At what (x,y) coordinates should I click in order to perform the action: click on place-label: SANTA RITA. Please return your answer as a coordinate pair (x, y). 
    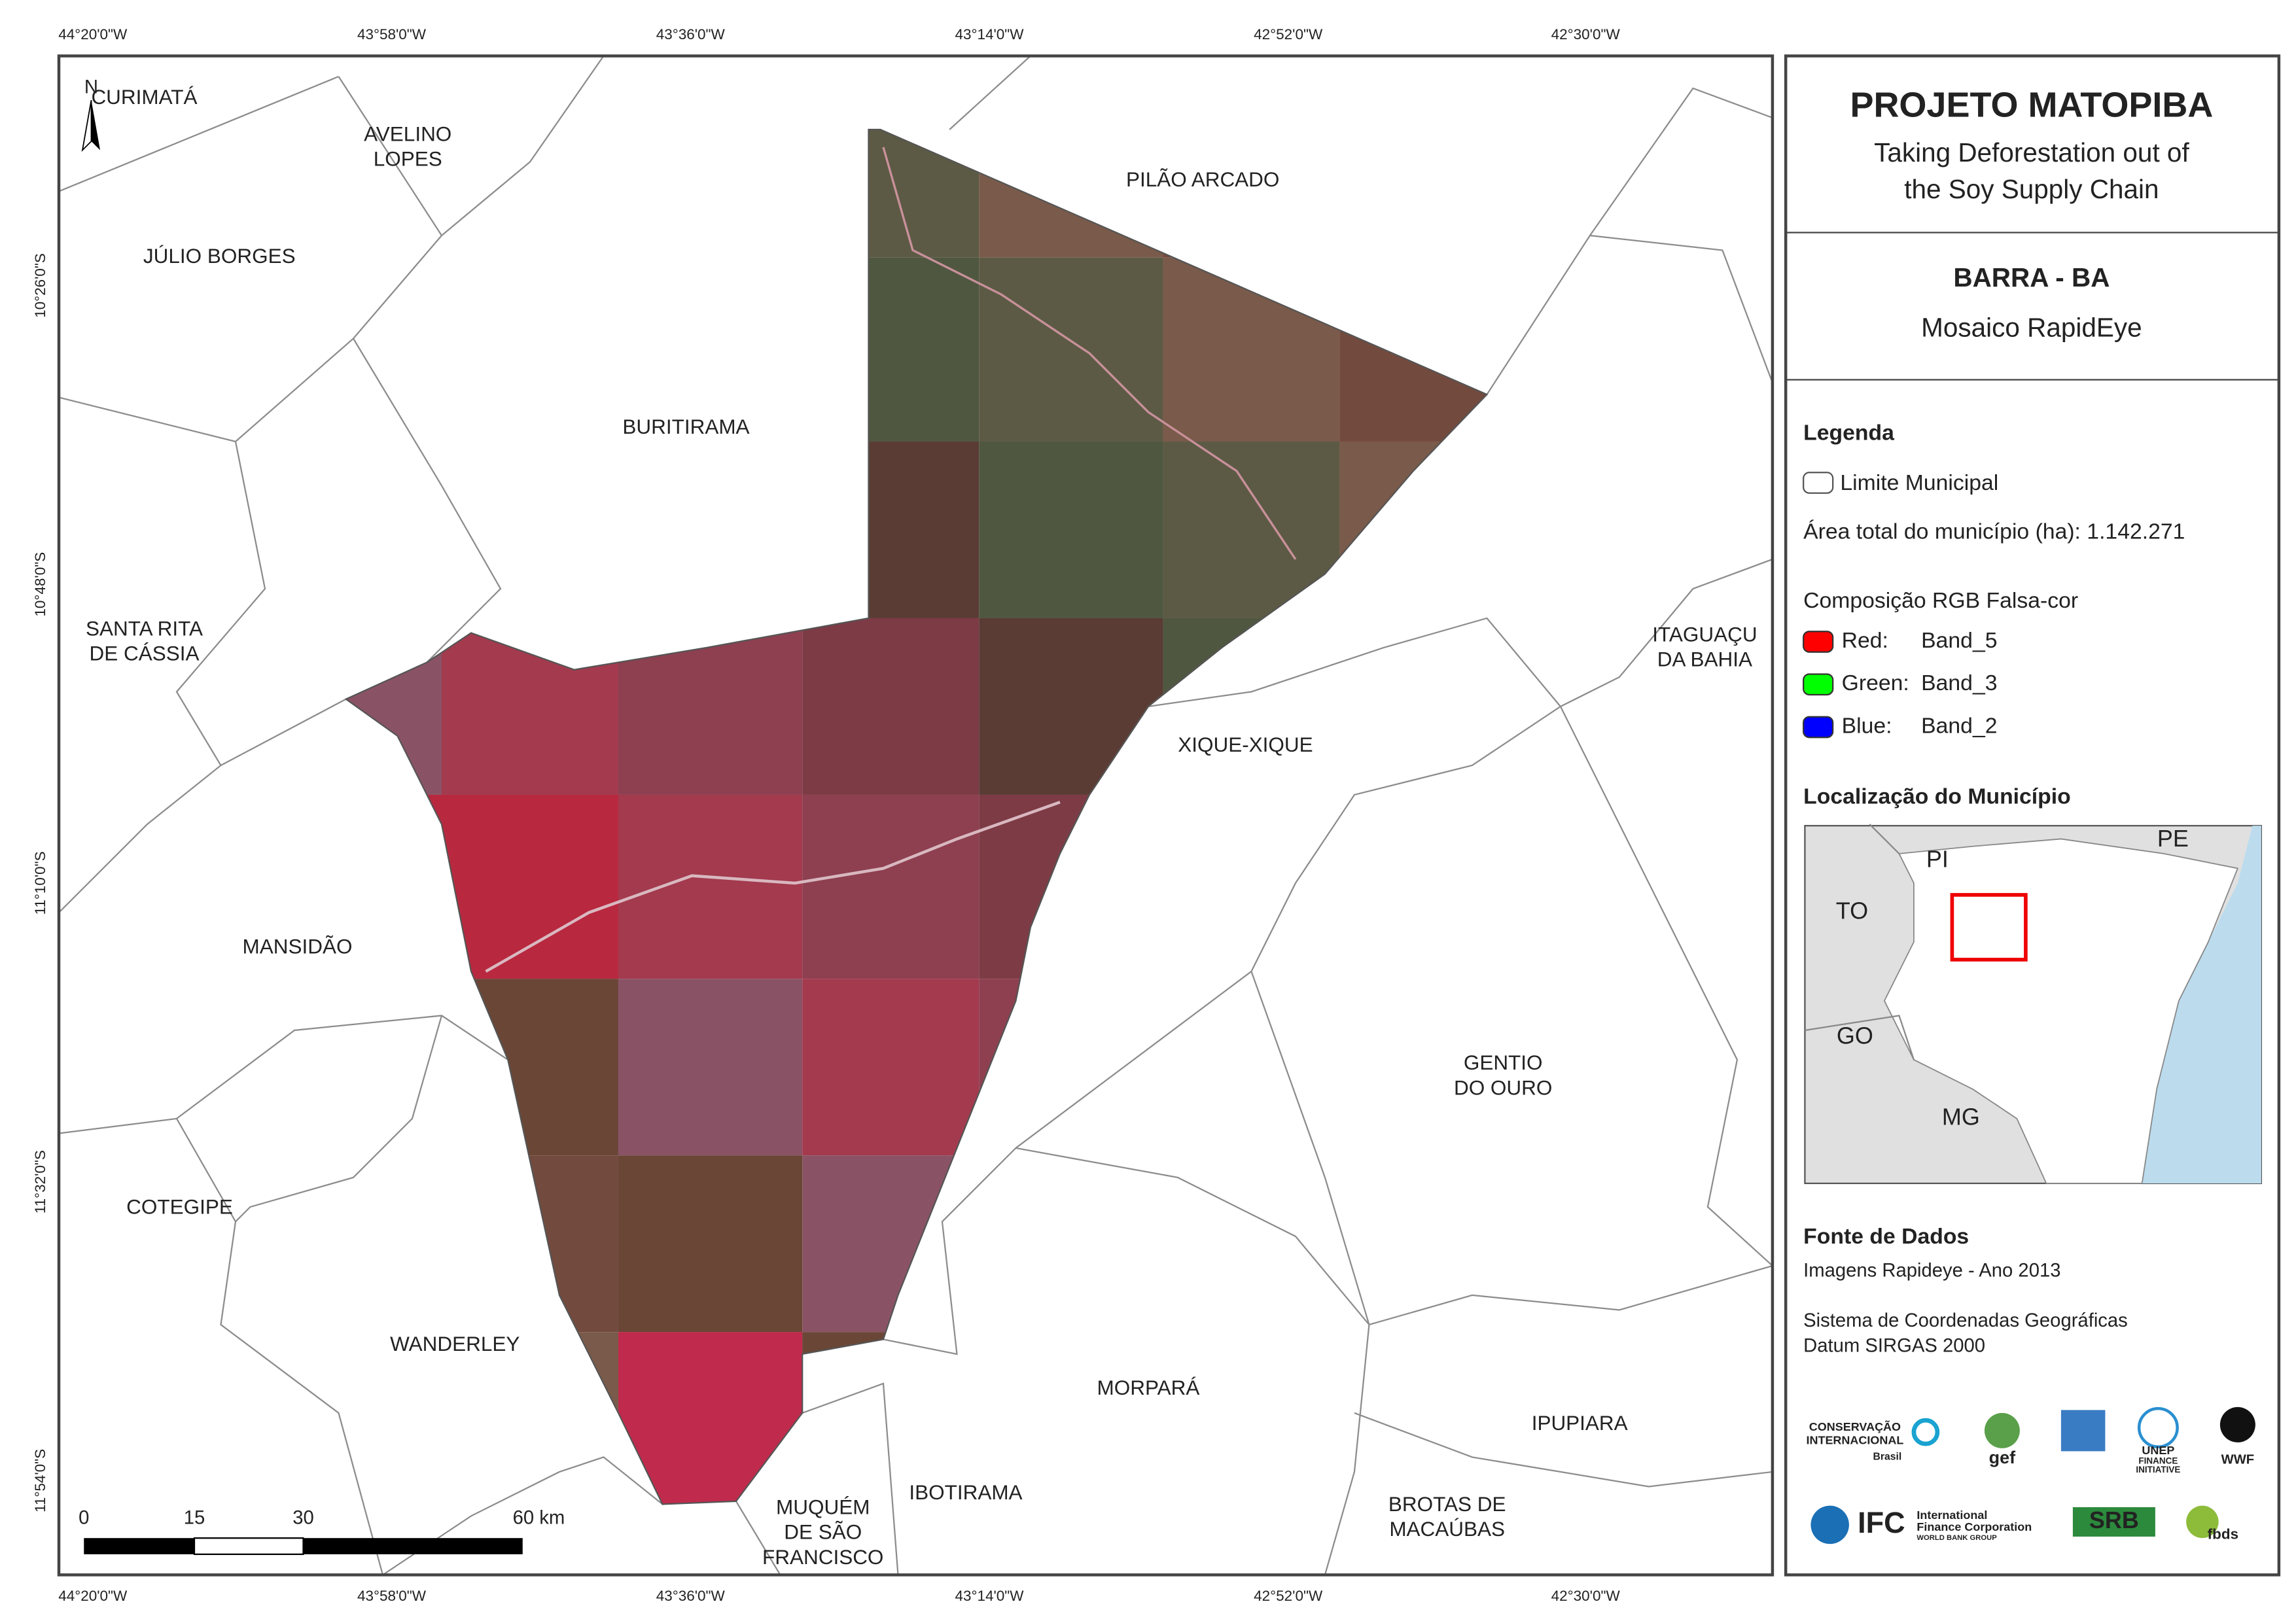
    Looking at the image, I should click on (144, 628).